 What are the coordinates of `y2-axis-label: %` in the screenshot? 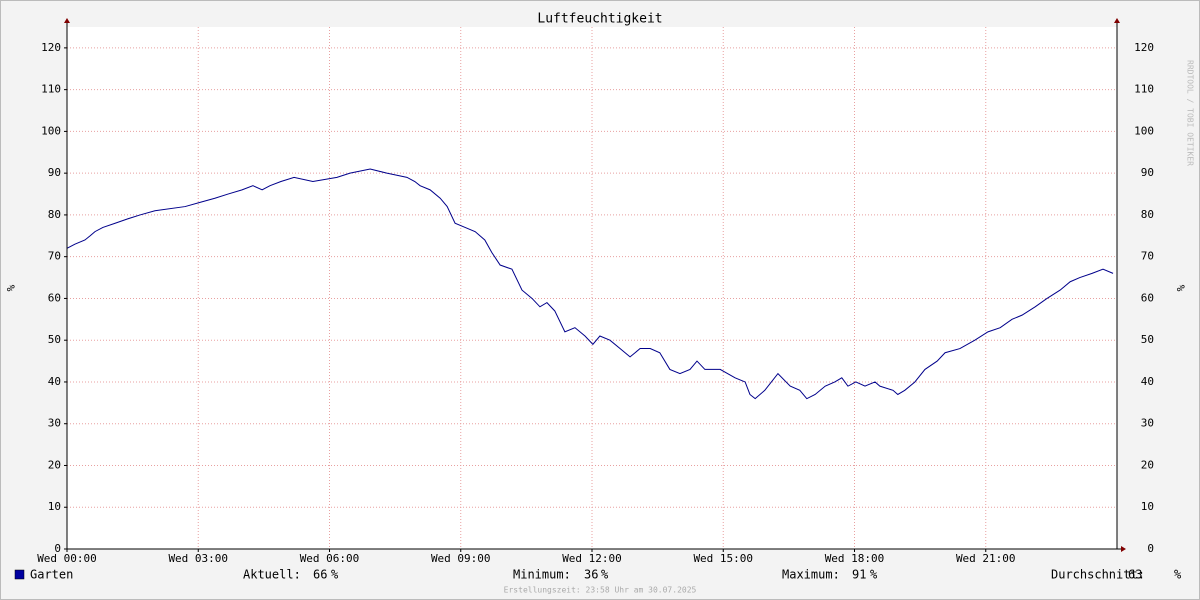 It's located at (1180, 288).